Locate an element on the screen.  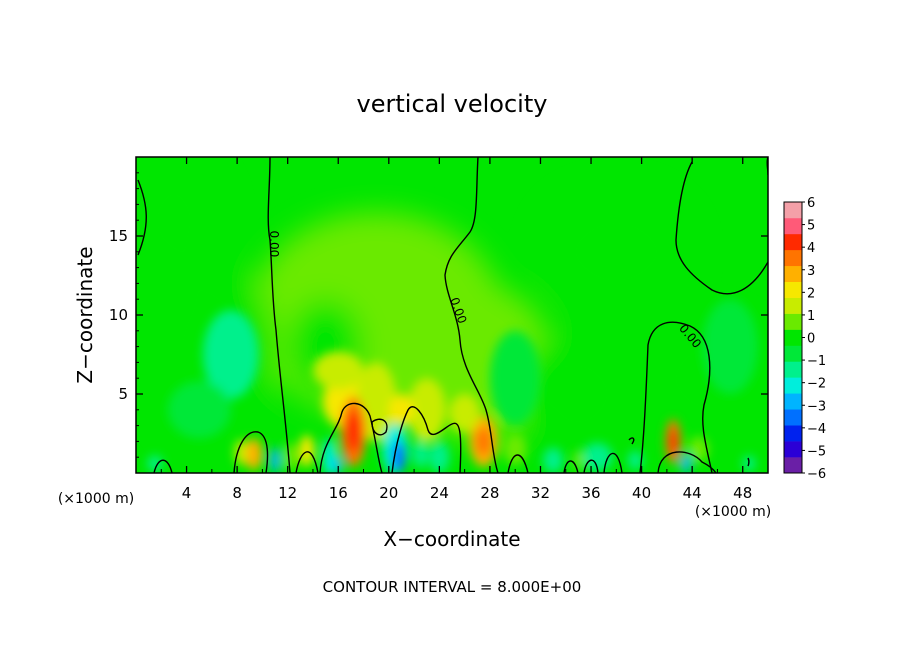
x-axis-label: X−coordinate is located at coordinates (451, 539).